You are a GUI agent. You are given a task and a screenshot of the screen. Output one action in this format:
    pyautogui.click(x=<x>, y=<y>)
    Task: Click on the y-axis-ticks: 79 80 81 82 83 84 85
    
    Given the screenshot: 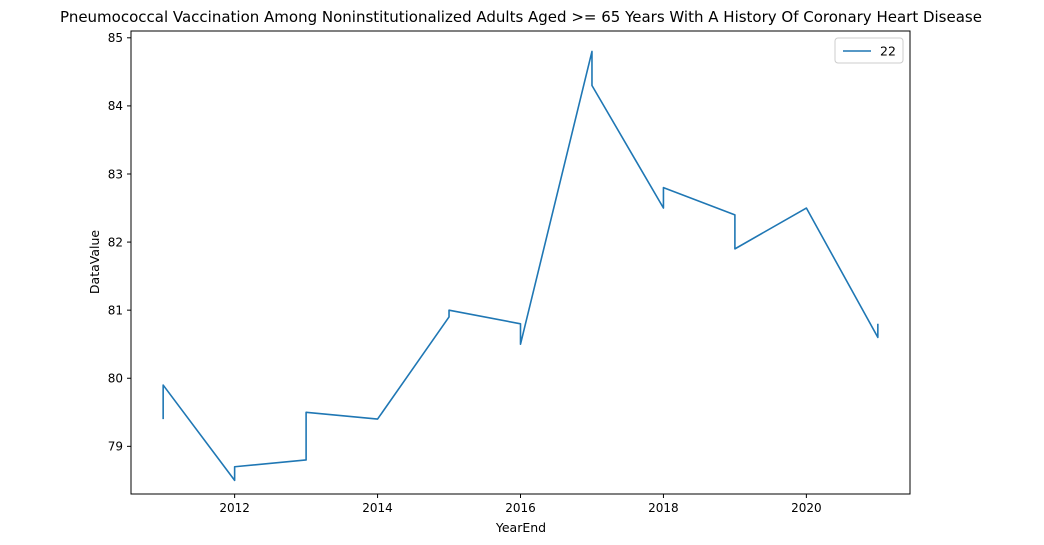 What is the action you would take?
    pyautogui.click(x=119, y=242)
    